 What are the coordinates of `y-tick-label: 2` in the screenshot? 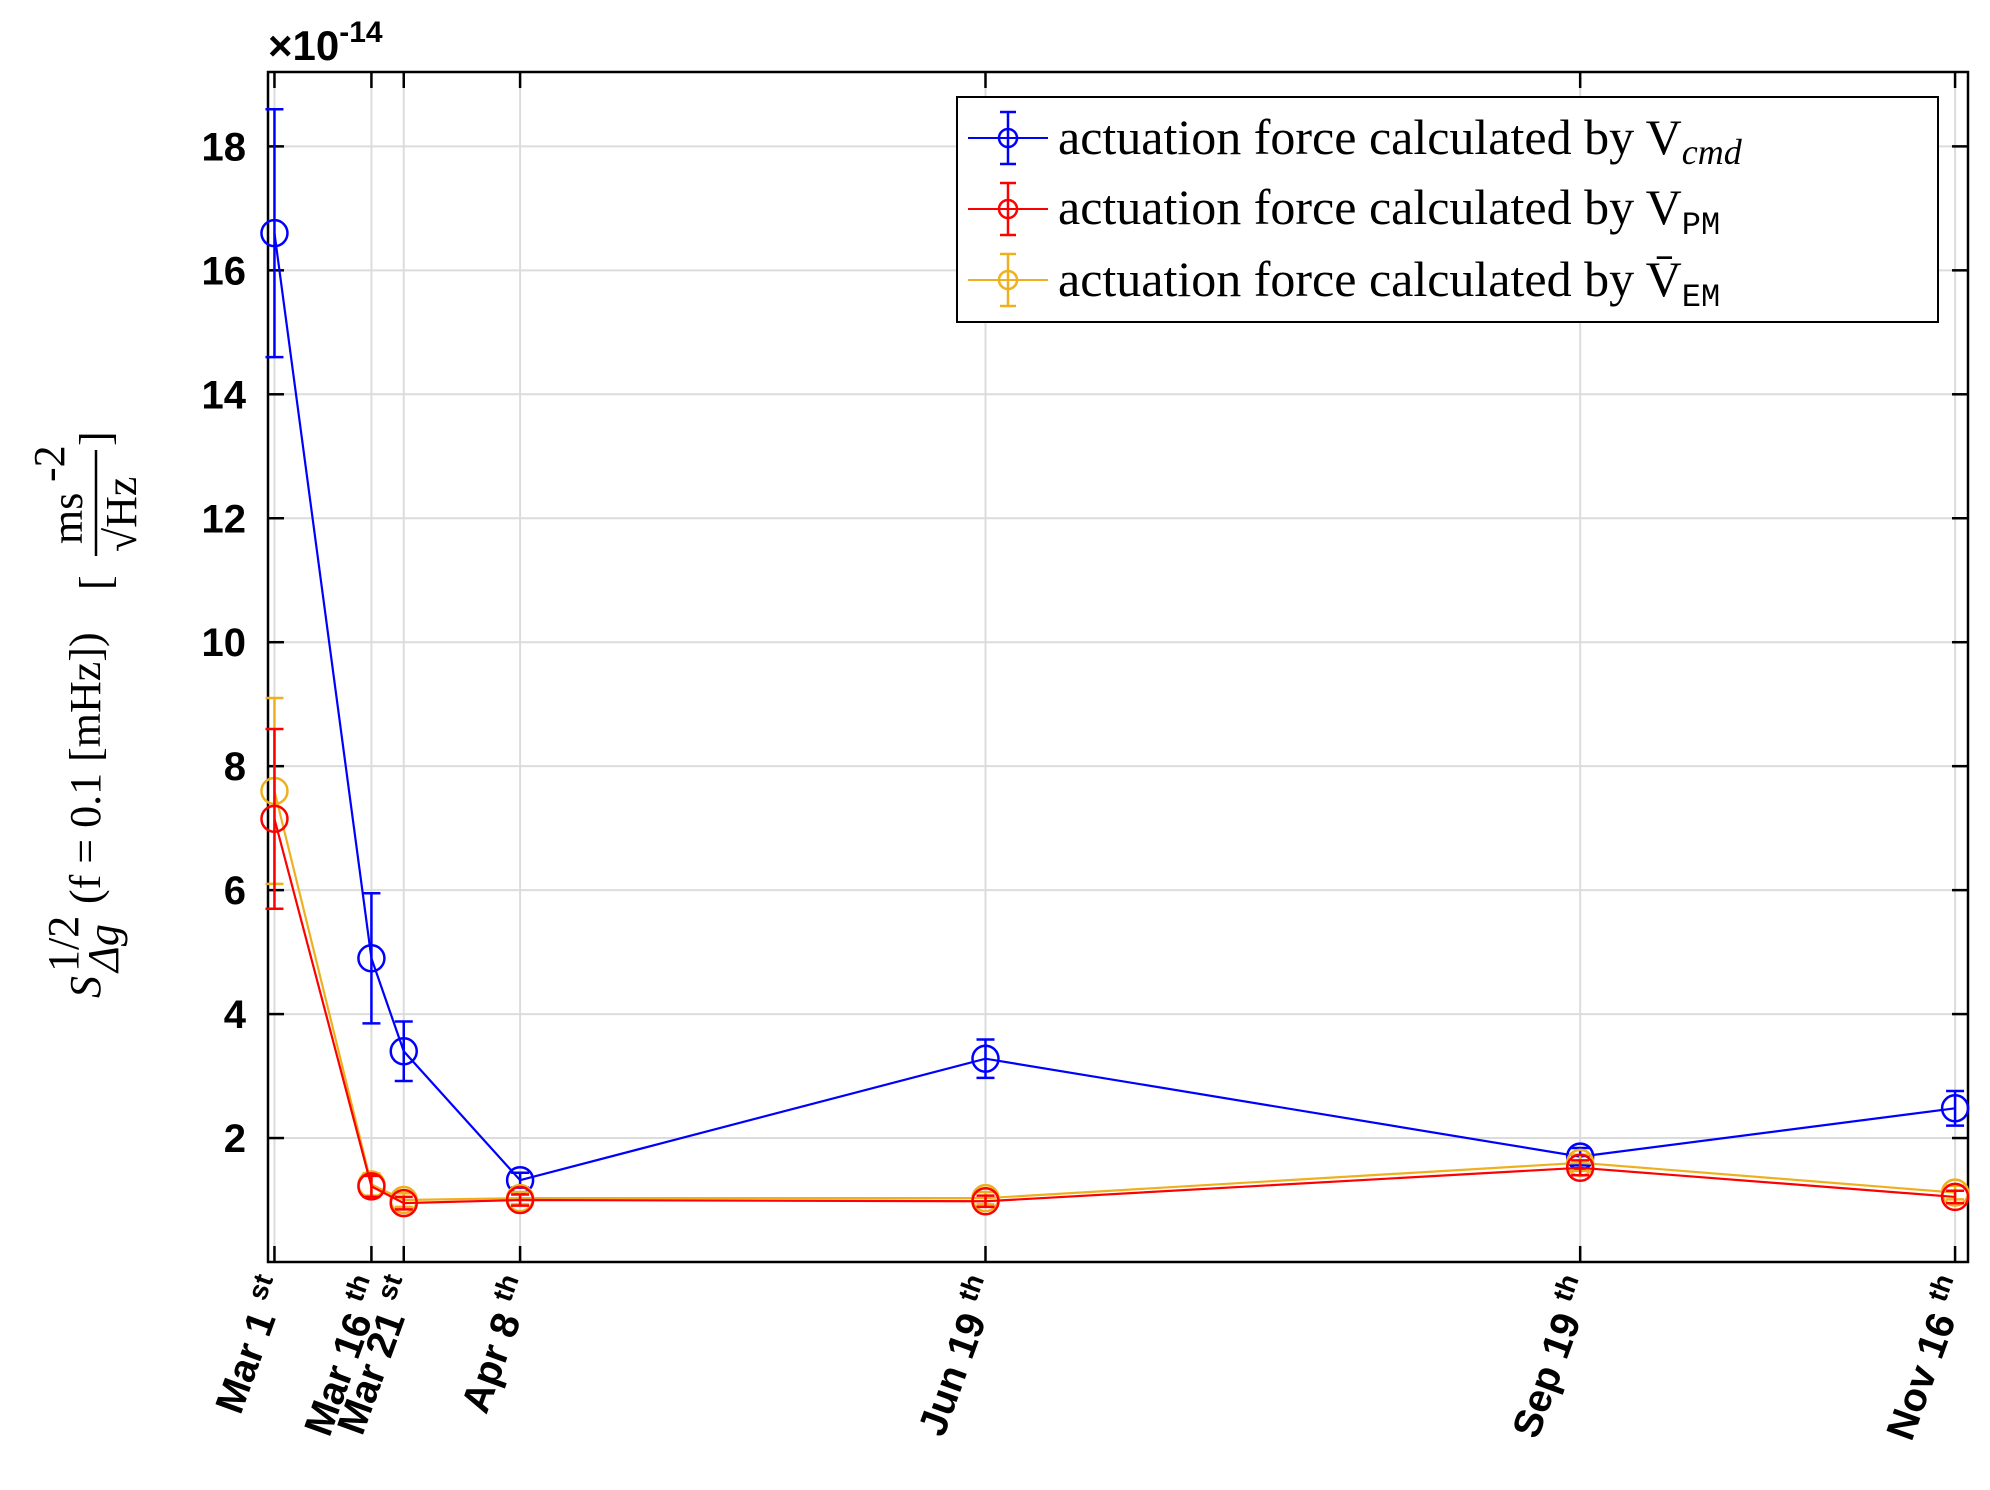 It's located at (235, 1139).